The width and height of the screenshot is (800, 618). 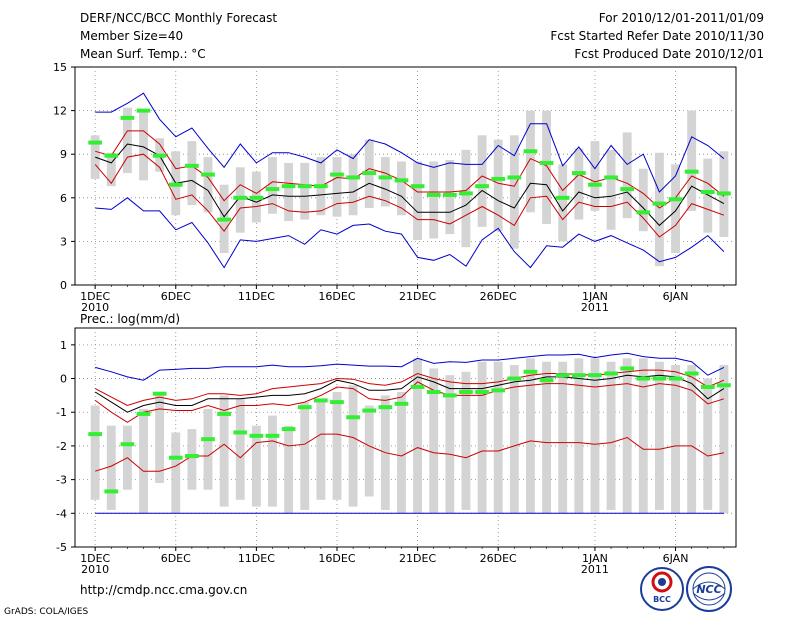 I want to click on ncc-logo-text: NCC, so click(x=708, y=589).